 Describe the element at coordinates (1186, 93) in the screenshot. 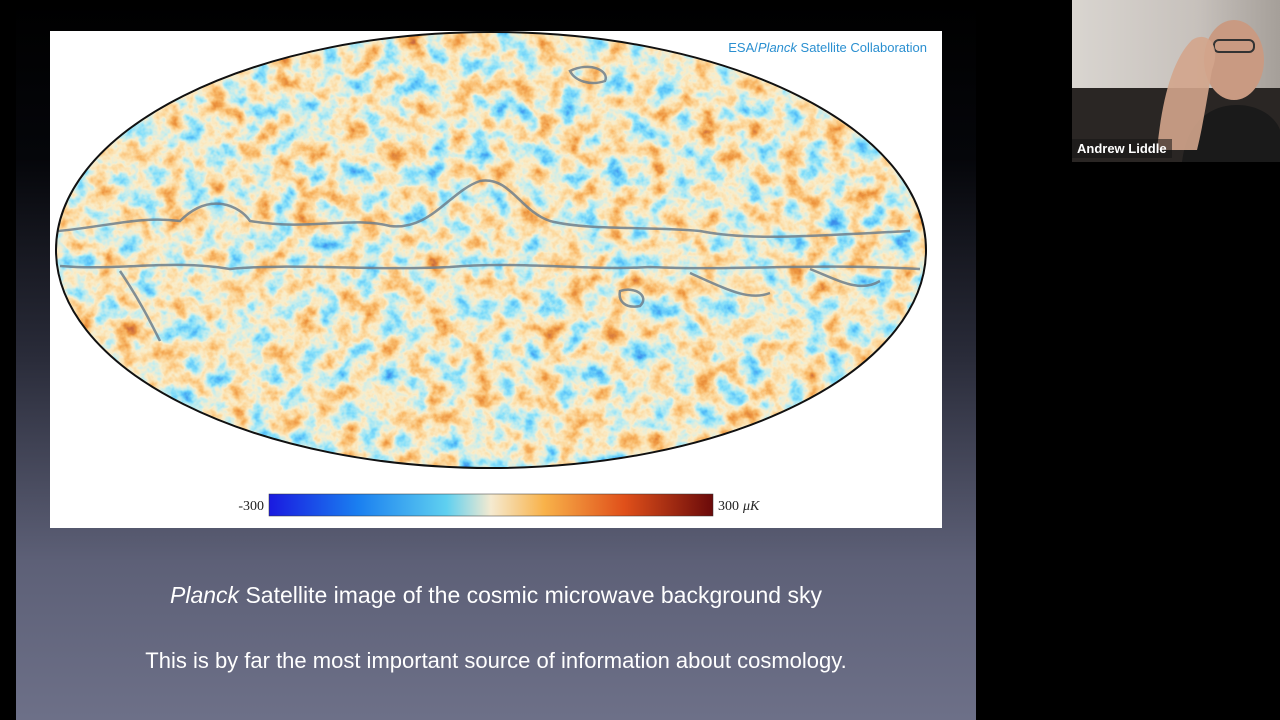

I see `hand` at that location.